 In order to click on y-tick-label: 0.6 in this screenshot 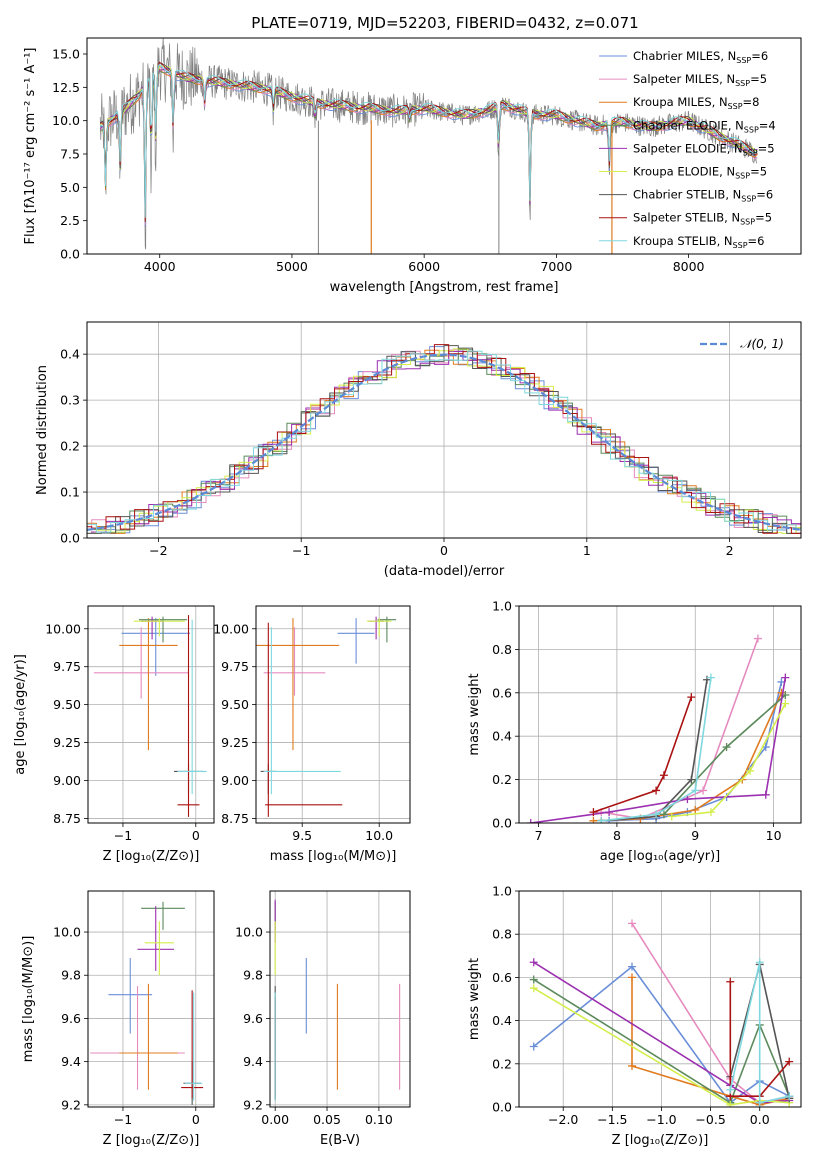, I will do `click(502, 977)`.